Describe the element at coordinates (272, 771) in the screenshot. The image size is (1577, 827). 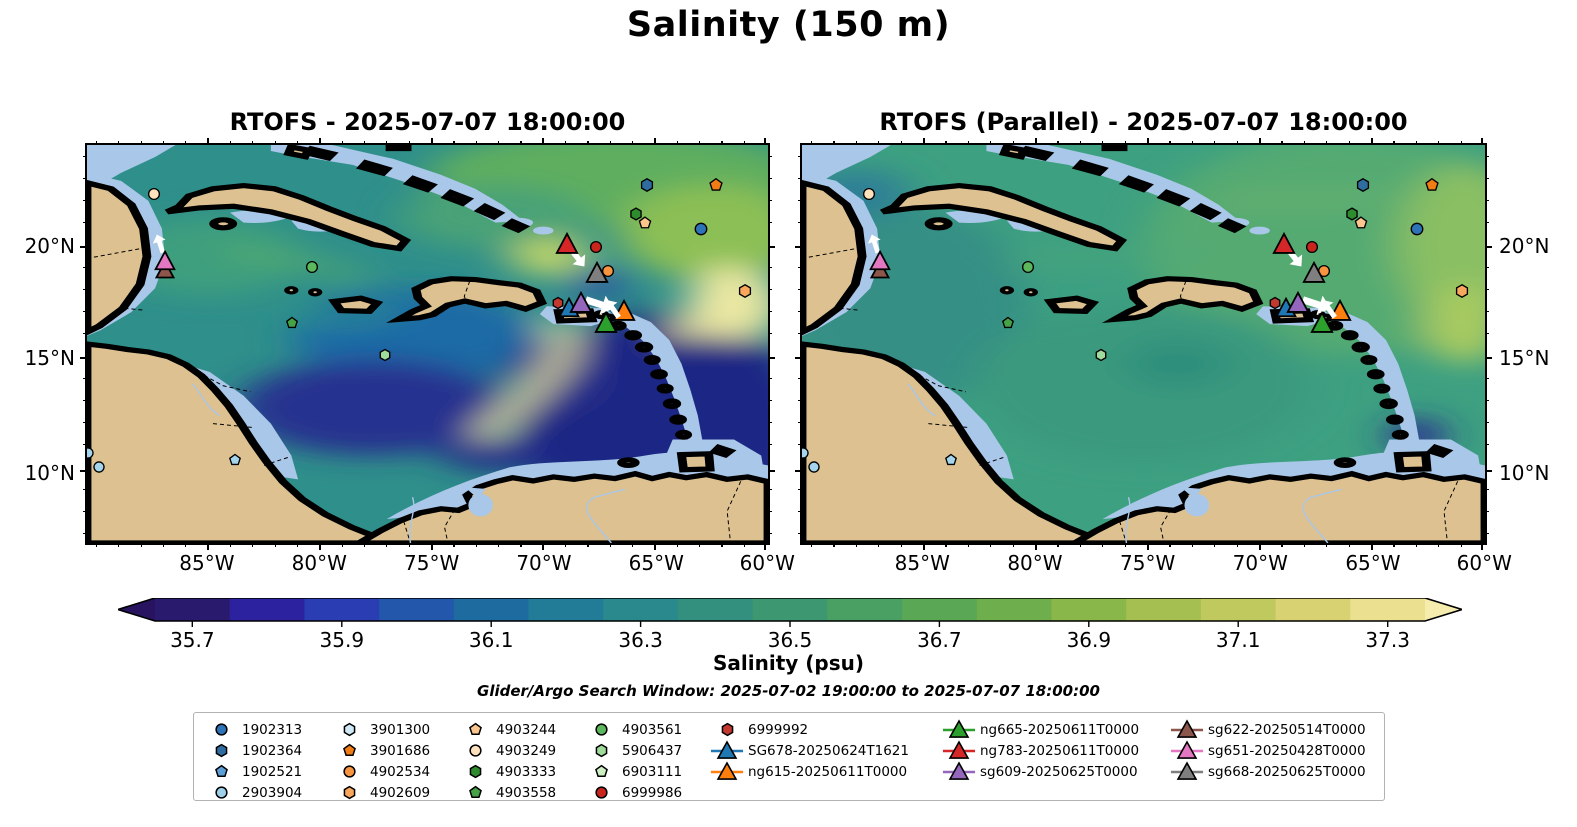
I see `legend-label: 1902521` at that location.